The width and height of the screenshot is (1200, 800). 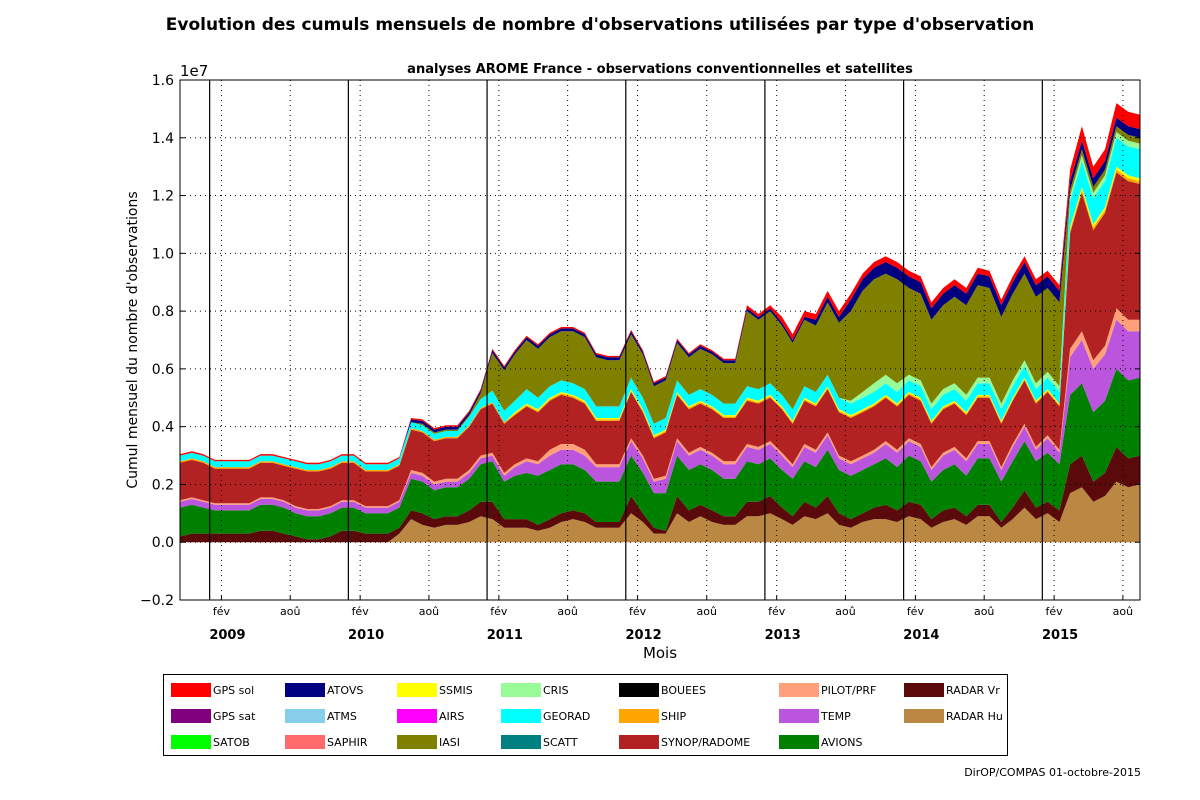 What do you see at coordinates (326, 742) in the screenshot?
I see `legend-item: SAPHIR` at bounding box center [326, 742].